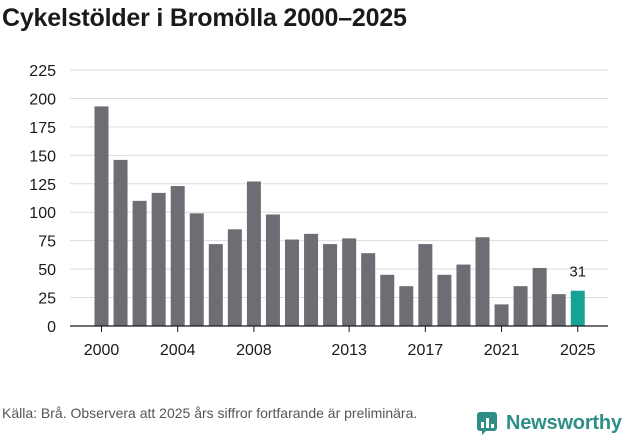 This screenshot has width=631, height=439. Describe the element at coordinates (558, 310) in the screenshot. I see `bar-2024` at that location.